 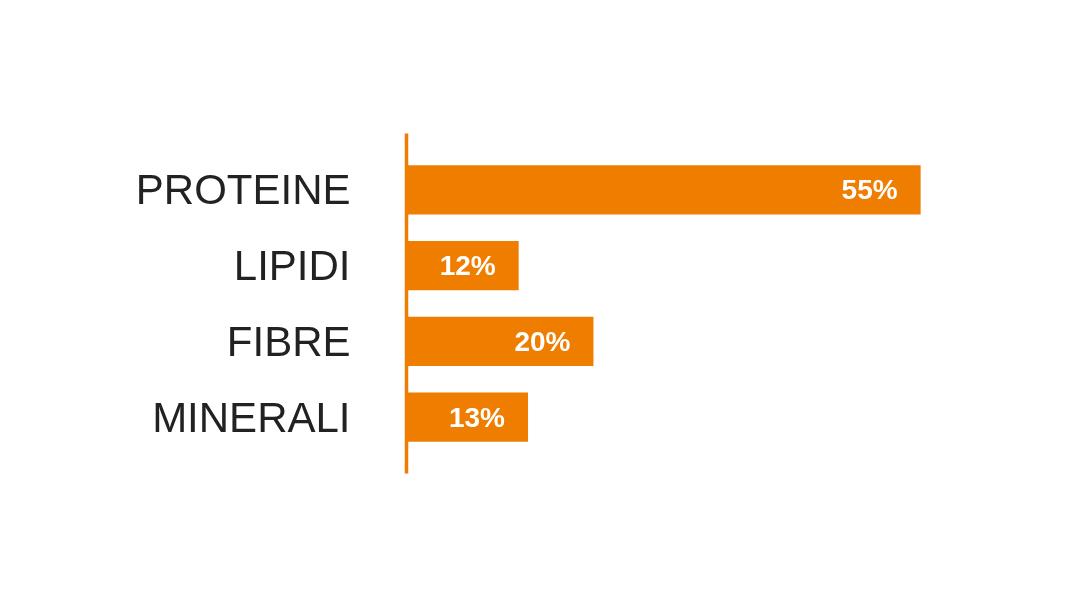 I want to click on y-tick-label: PROTEINE, so click(x=243, y=190).